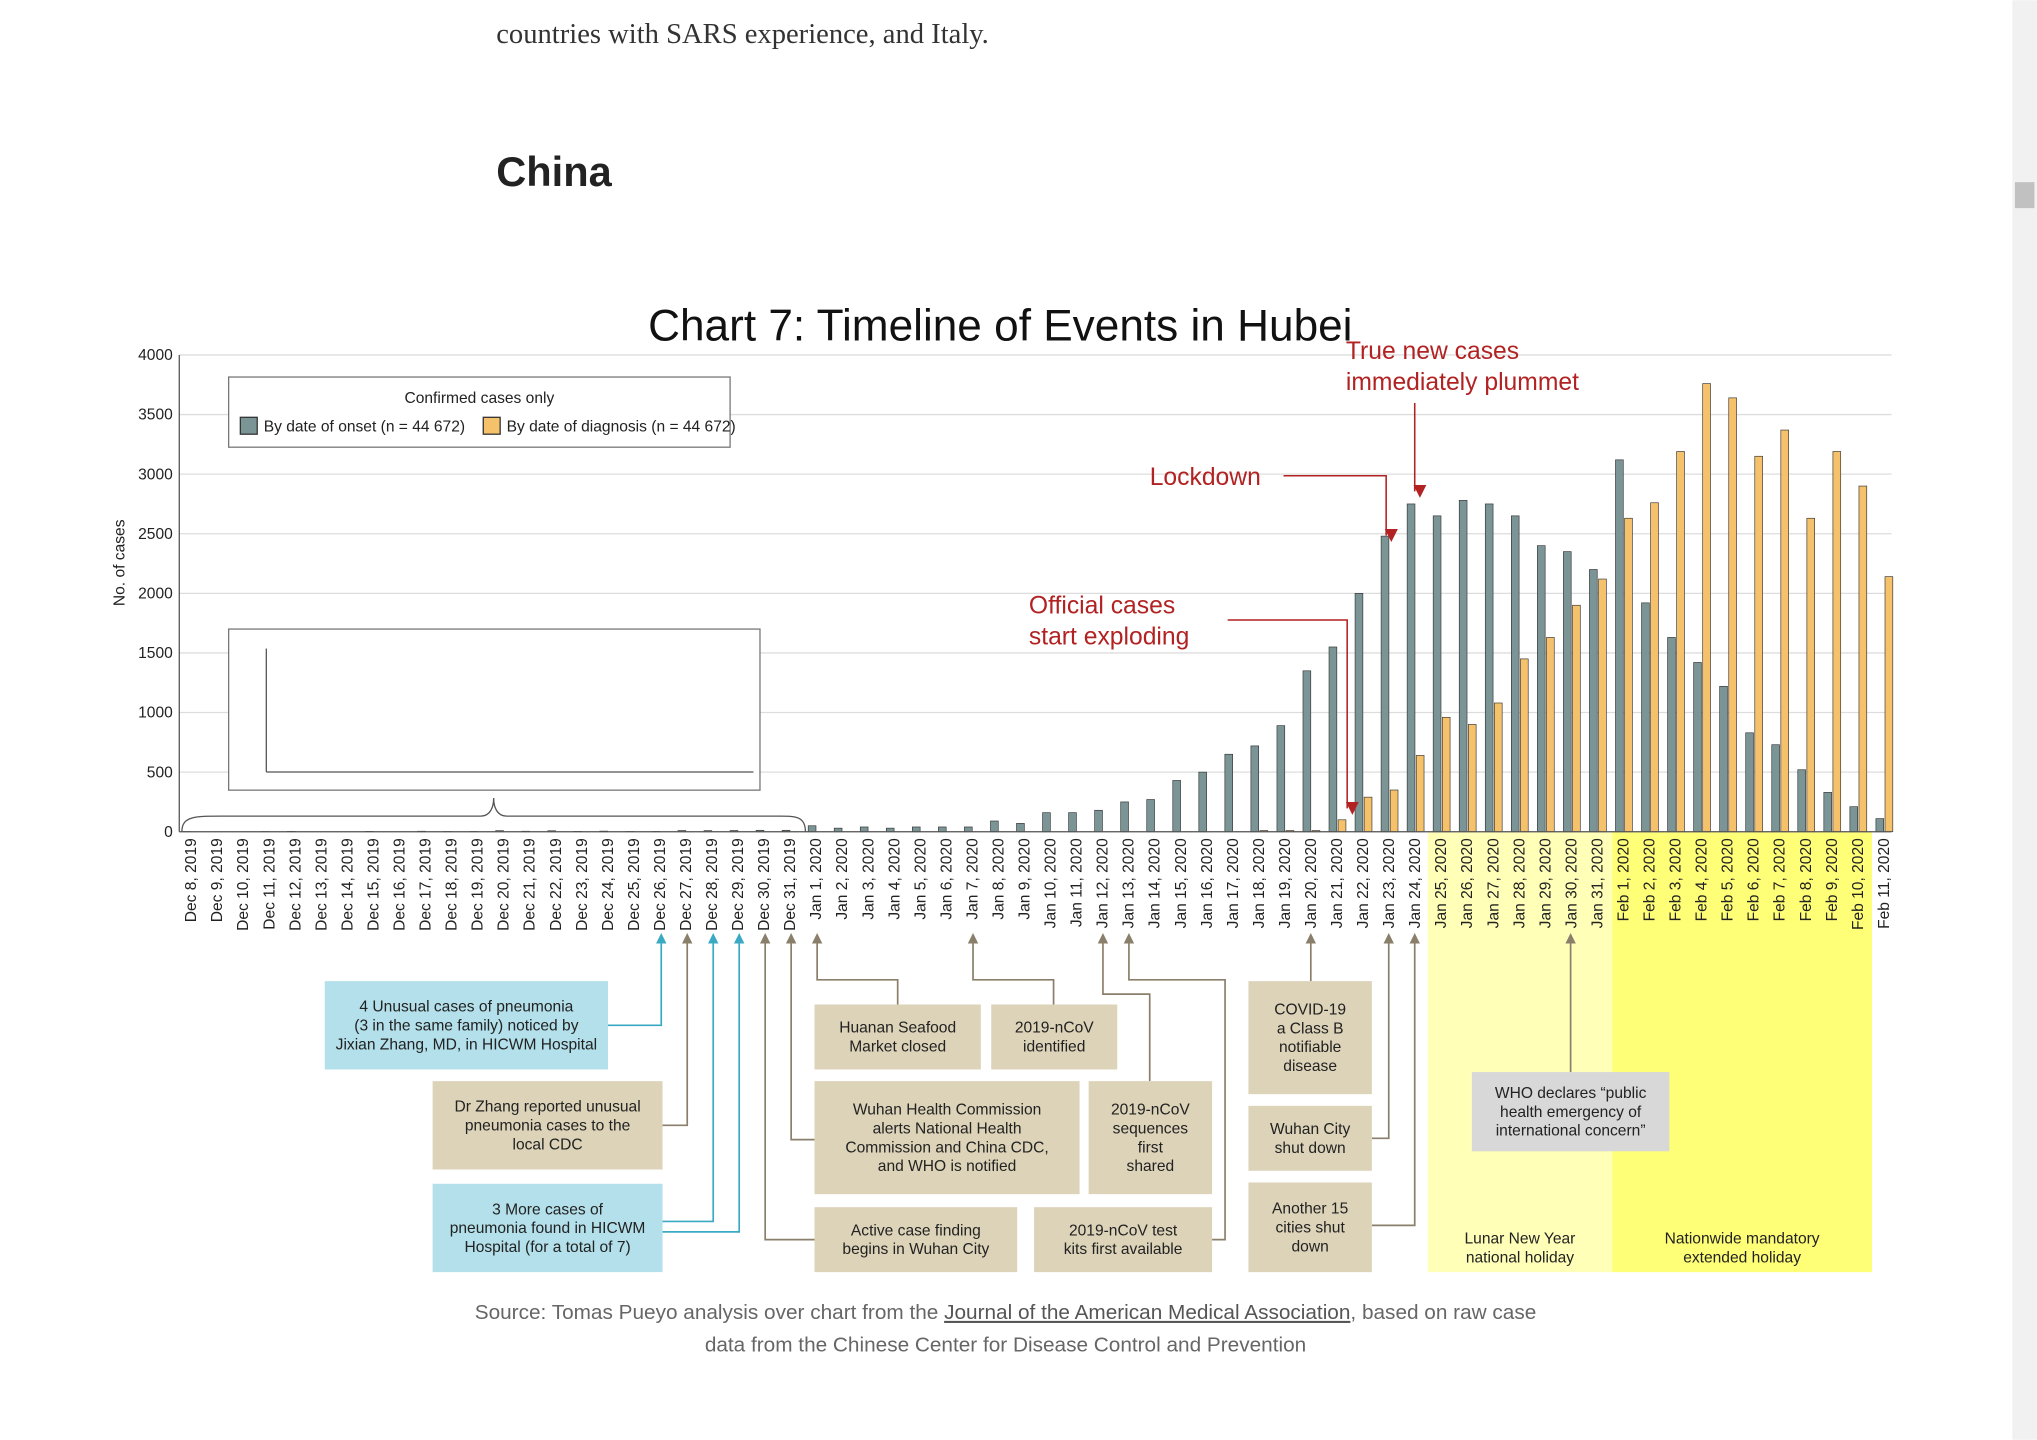 This screenshot has width=2037, height=1440. What do you see at coordinates (1000, 326) in the screenshot?
I see `chart-title: Chart 7: Timeline of Events in Hubei` at bounding box center [1000, 326].